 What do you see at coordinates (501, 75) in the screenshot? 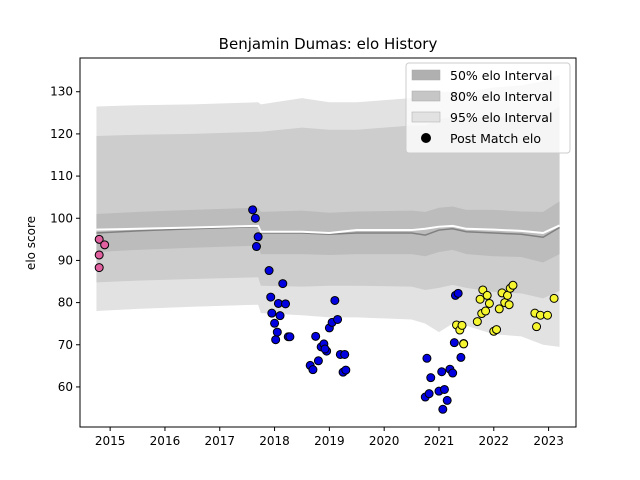
I see `legend-label: 50% elo Interval` at bounding box center [501, 75].